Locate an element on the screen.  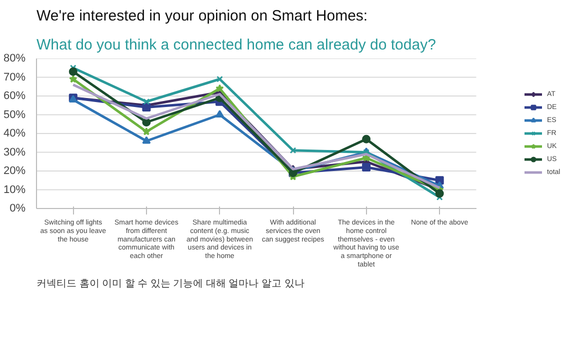
chart-subtitle: What do you think a connected home can already do today? is located at coordinates (236, 45).